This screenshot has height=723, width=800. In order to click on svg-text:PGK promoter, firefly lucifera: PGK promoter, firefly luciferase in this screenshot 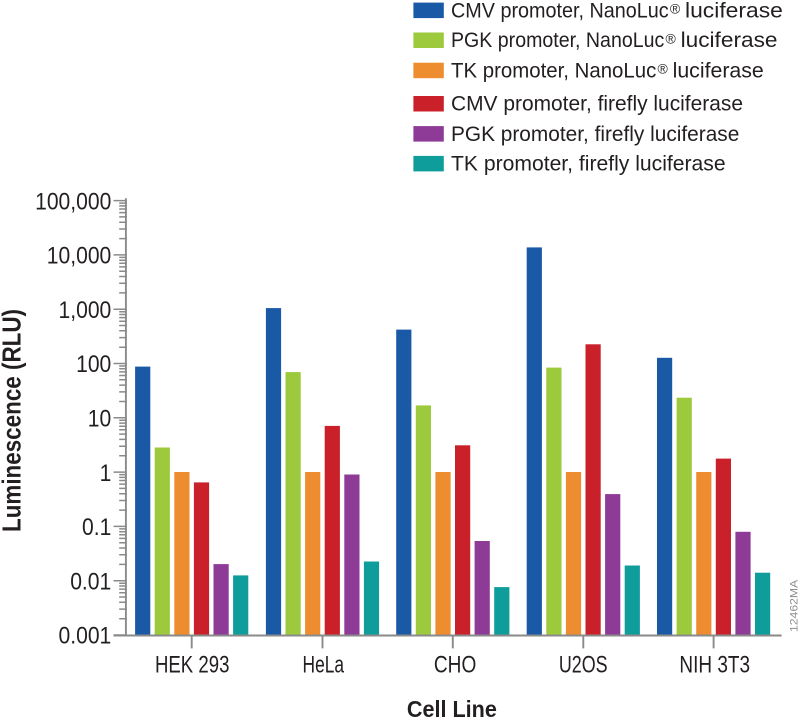, I will do `click(595, 134)`.